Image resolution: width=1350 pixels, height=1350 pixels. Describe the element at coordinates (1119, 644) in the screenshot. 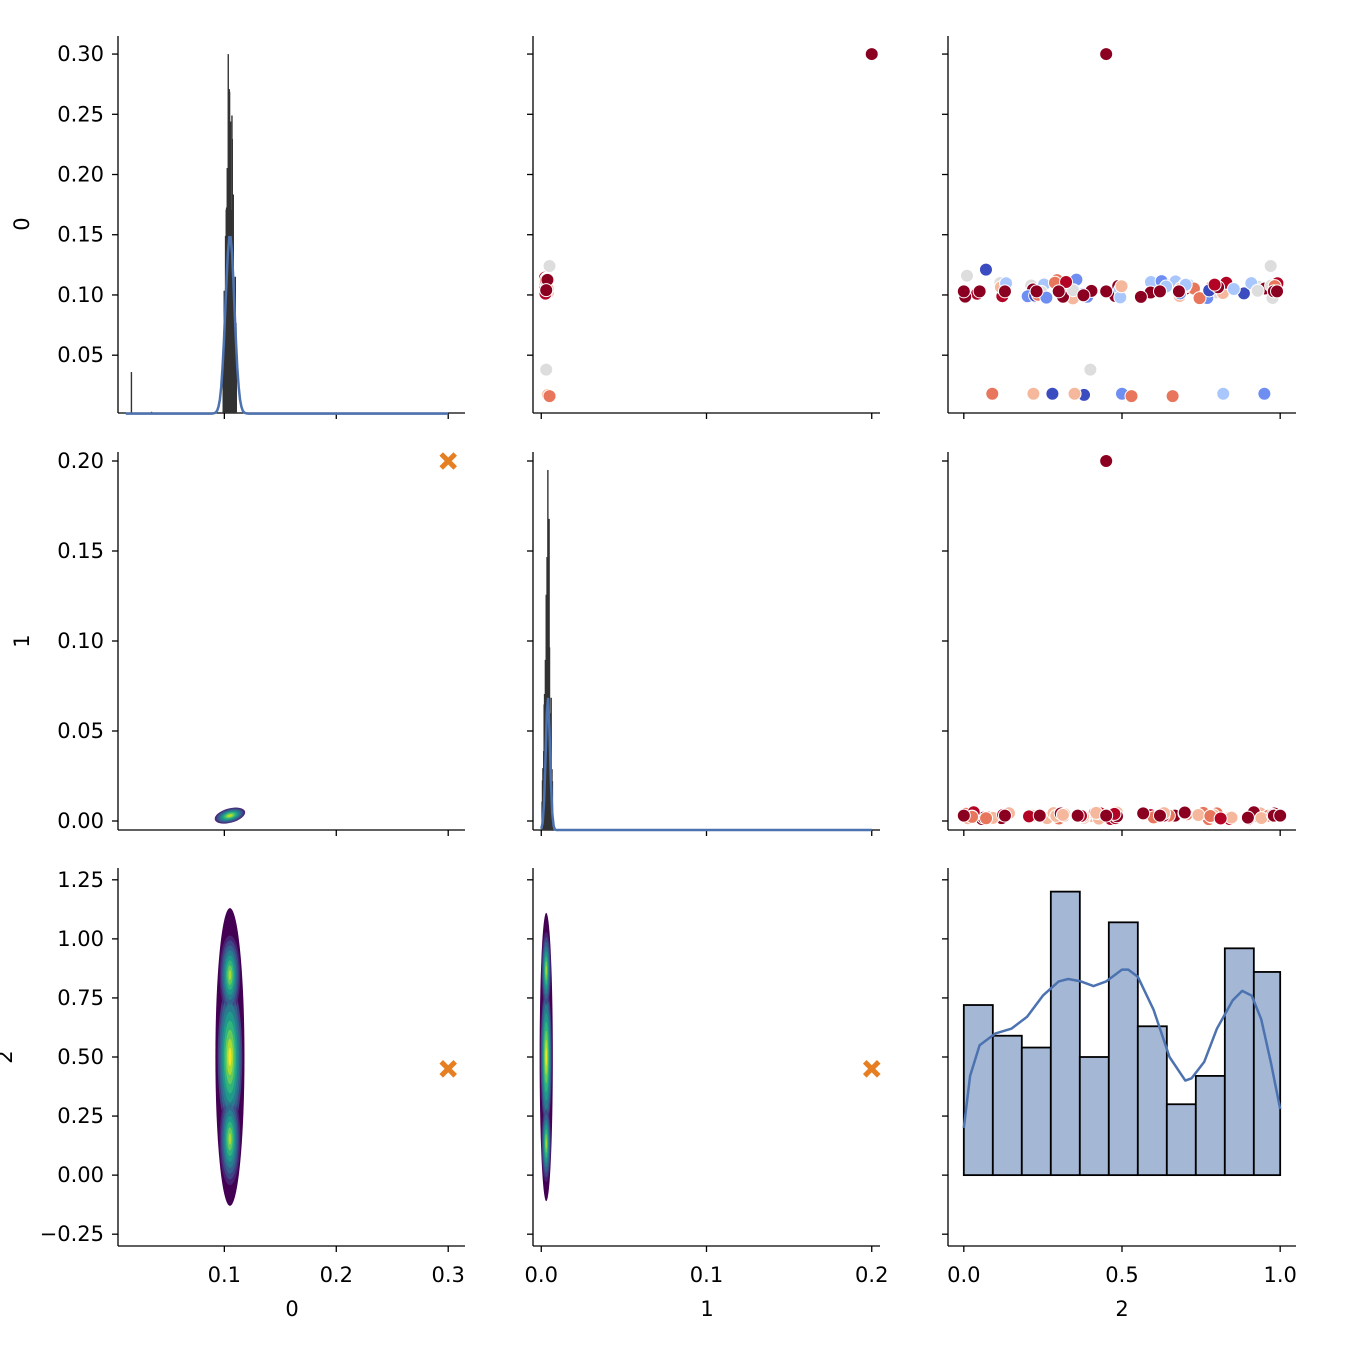

I see `panel-r1-c2` at that location.